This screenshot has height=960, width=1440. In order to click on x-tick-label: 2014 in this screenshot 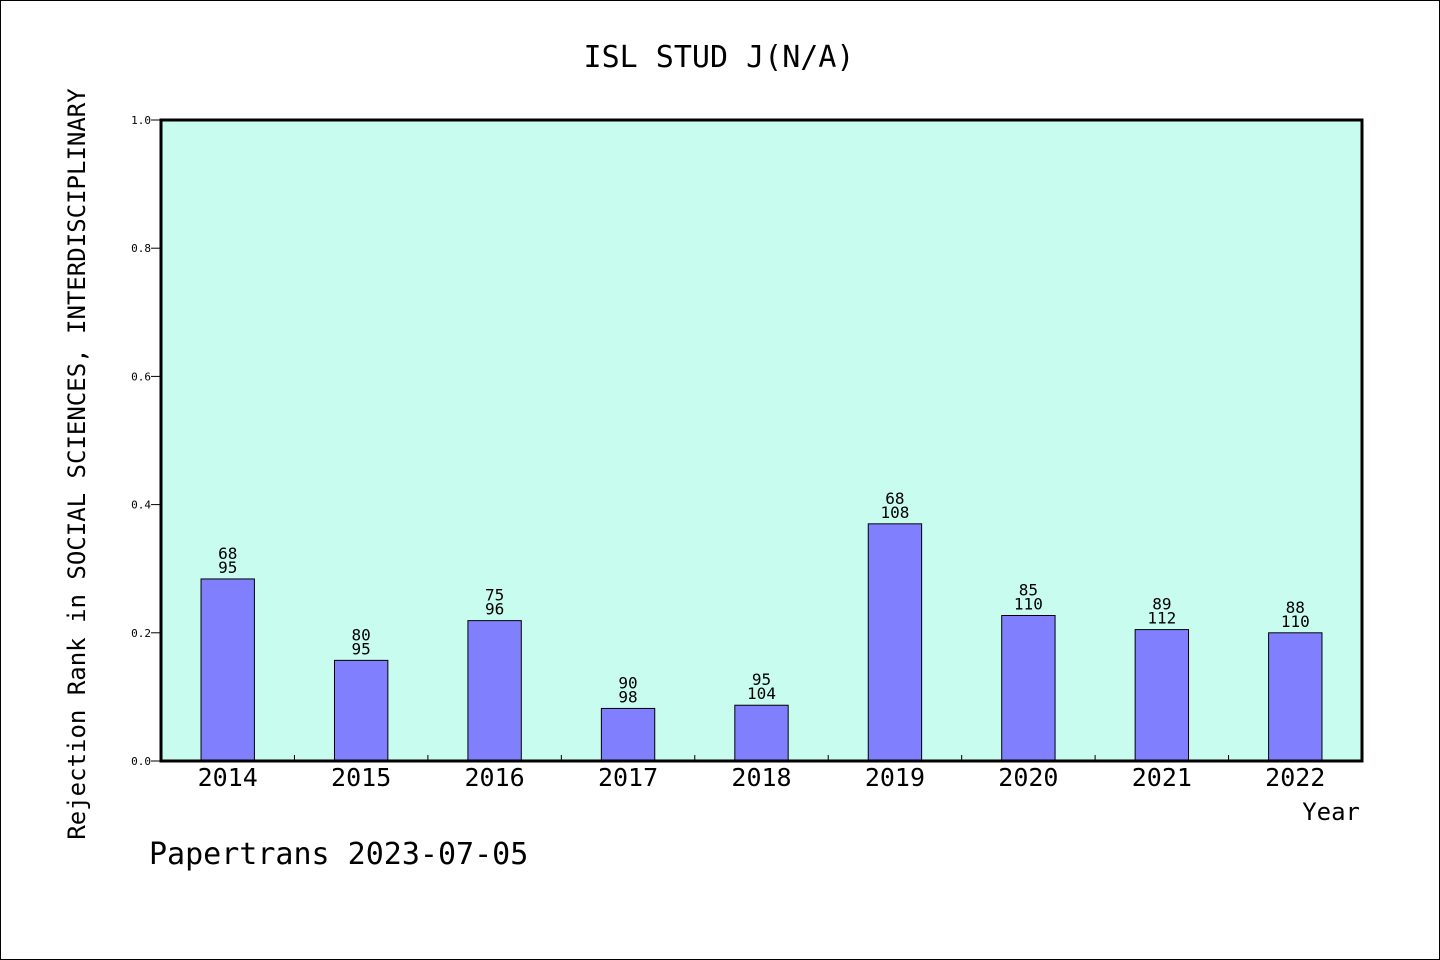, I will do `click(228, 777)`.